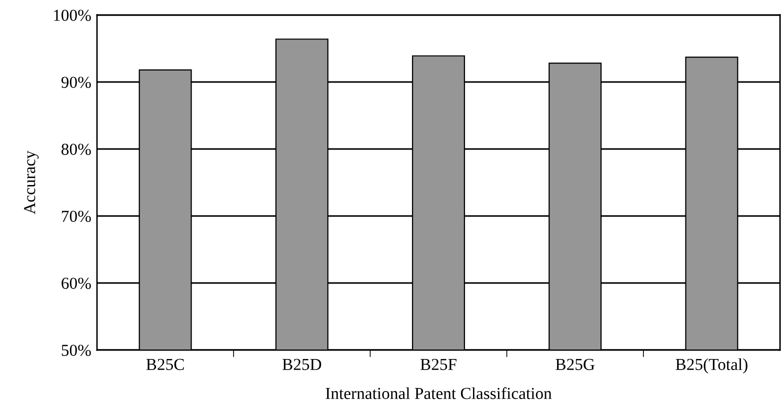  I want to click on x-tick-label: B25D, so click(302, 364).